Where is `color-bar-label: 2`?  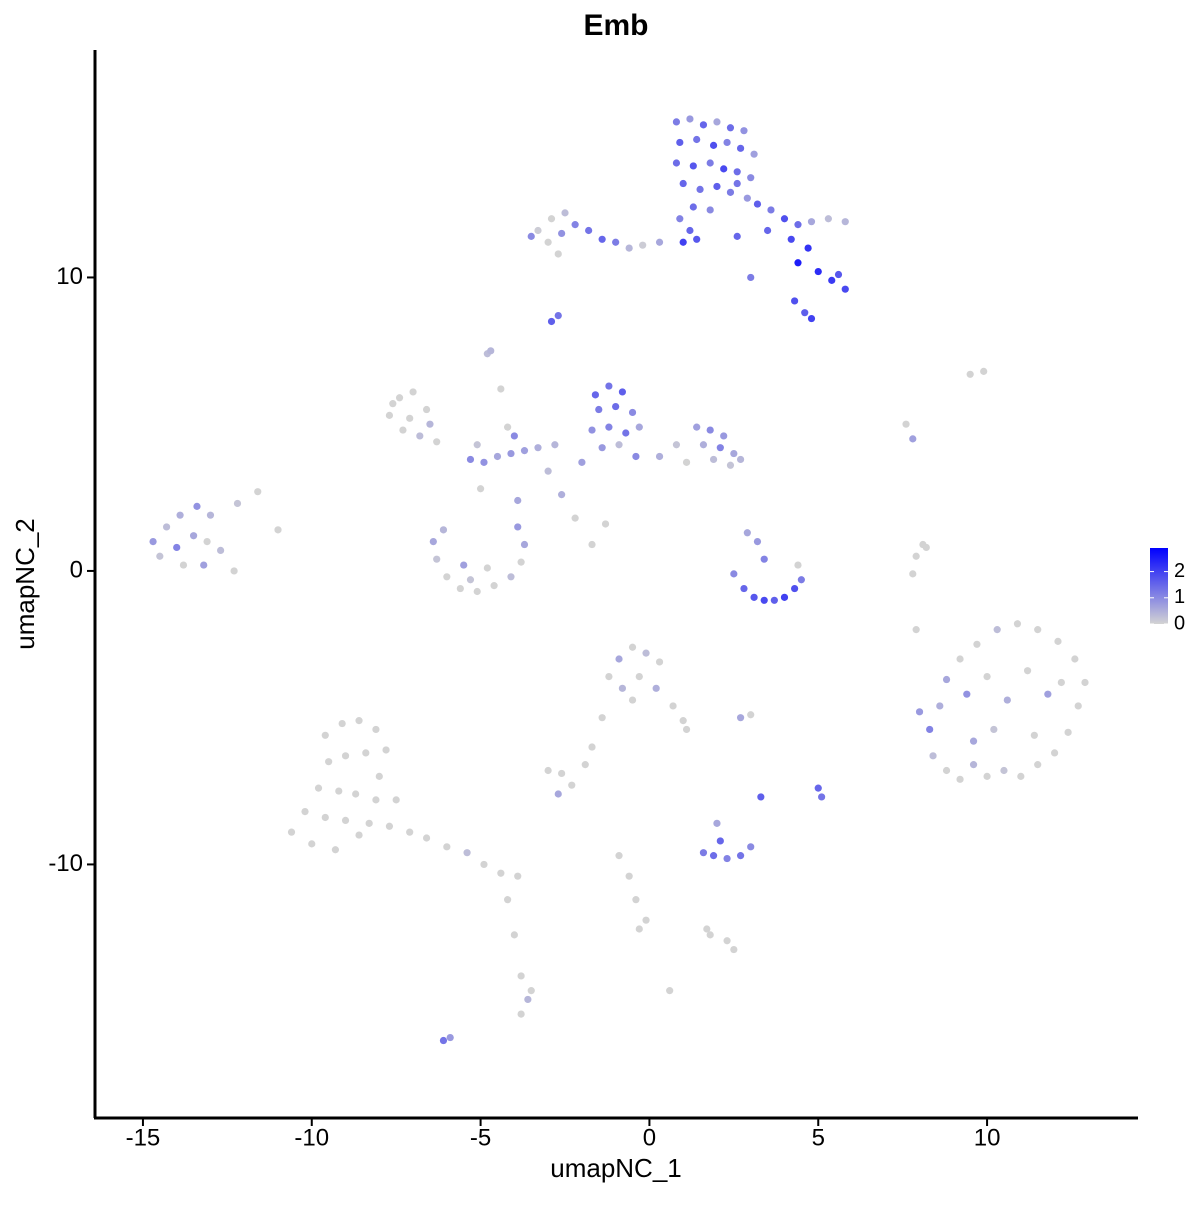 color-bar-label: 2 is located at coordinates (1179, 571).